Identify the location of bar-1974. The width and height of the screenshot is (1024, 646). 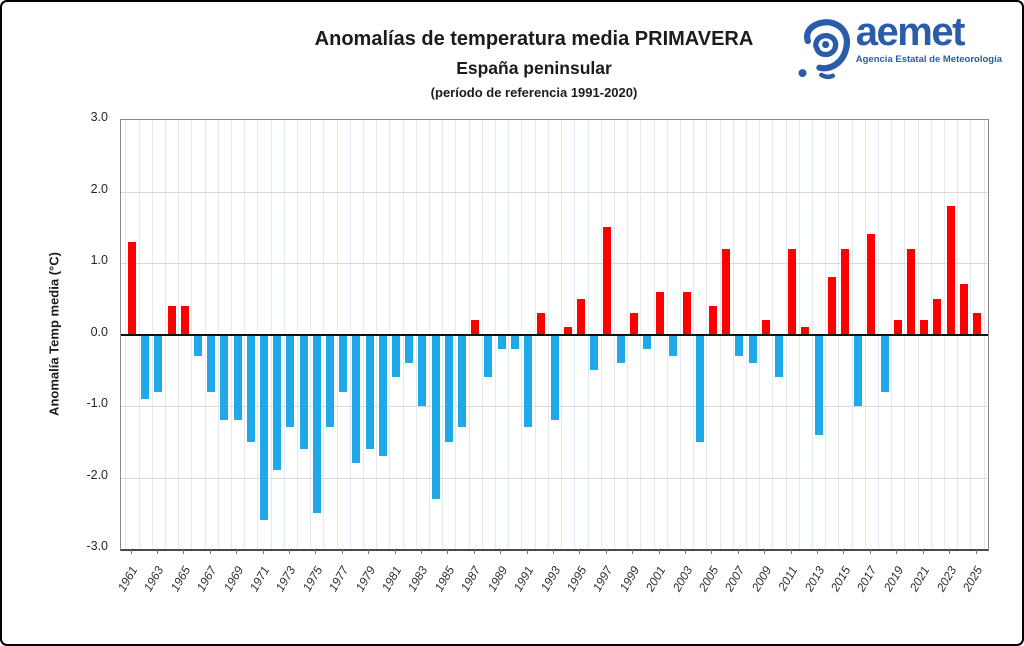
(303, 391).